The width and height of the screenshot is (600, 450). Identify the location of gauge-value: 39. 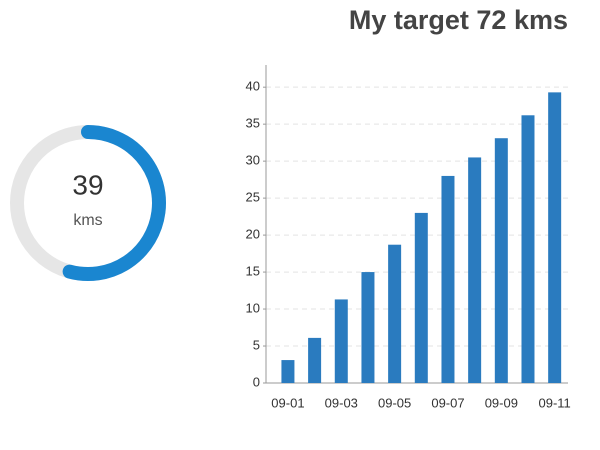
(87, 184).